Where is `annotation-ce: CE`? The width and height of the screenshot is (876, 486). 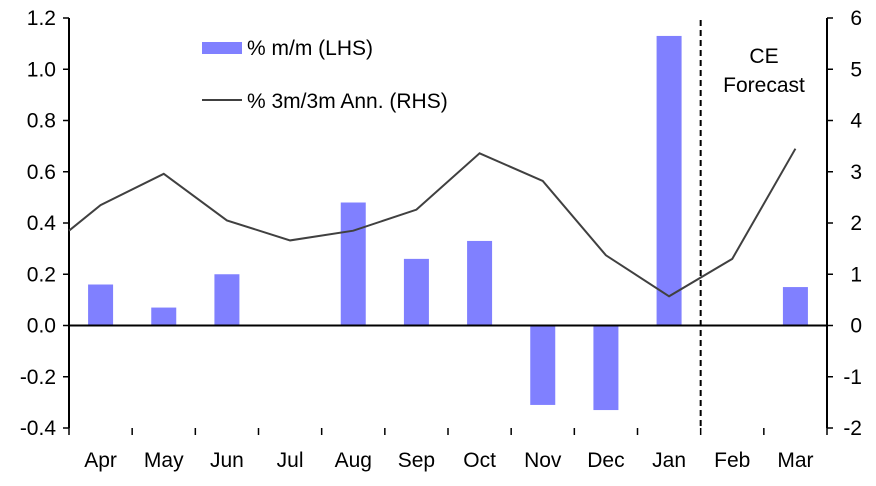
annotation-ce: CE is located at coordinates (763, 56).